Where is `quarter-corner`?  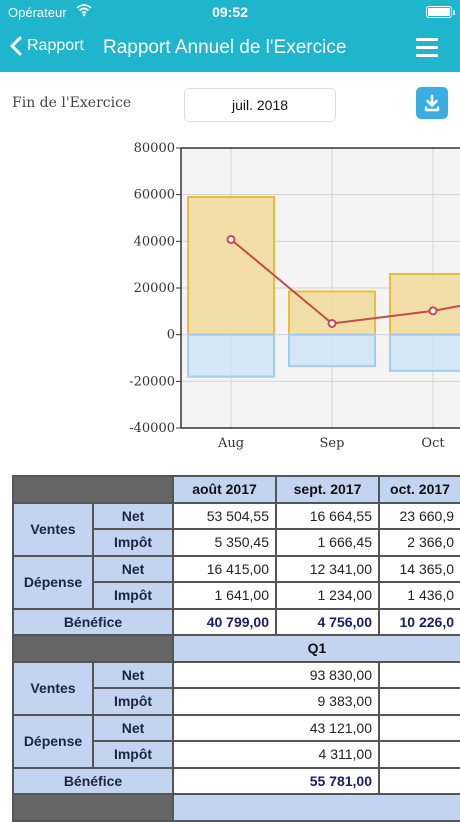
quarter-corner is located at coordinates (93, 648).